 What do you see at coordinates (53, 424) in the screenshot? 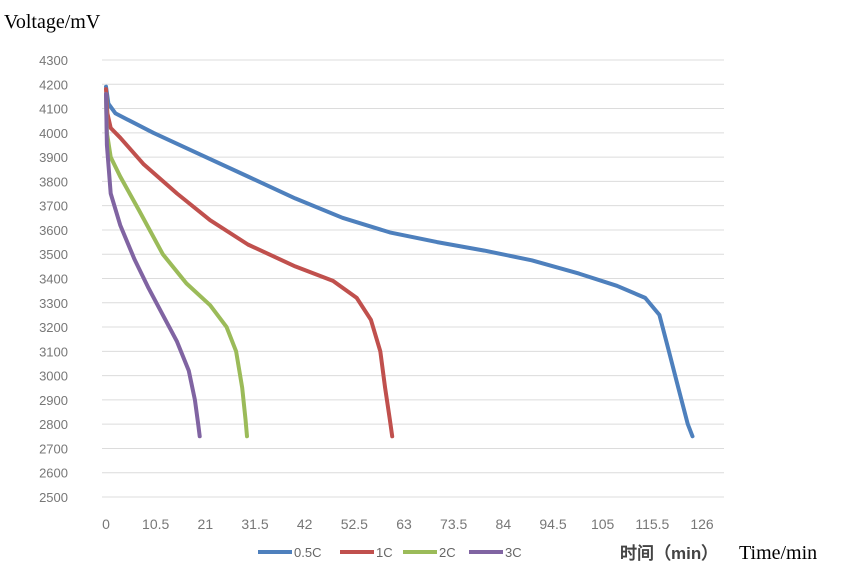
I see `y-tick-label: 2800` at bounding box center [53, 424].